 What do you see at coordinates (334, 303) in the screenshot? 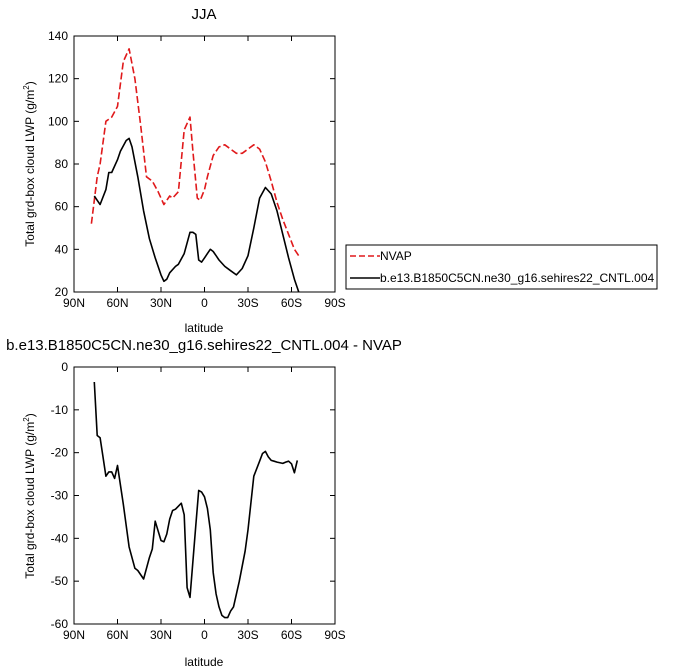
I see `top-x-tick-label: 90S` at bounding box center [334, 303].